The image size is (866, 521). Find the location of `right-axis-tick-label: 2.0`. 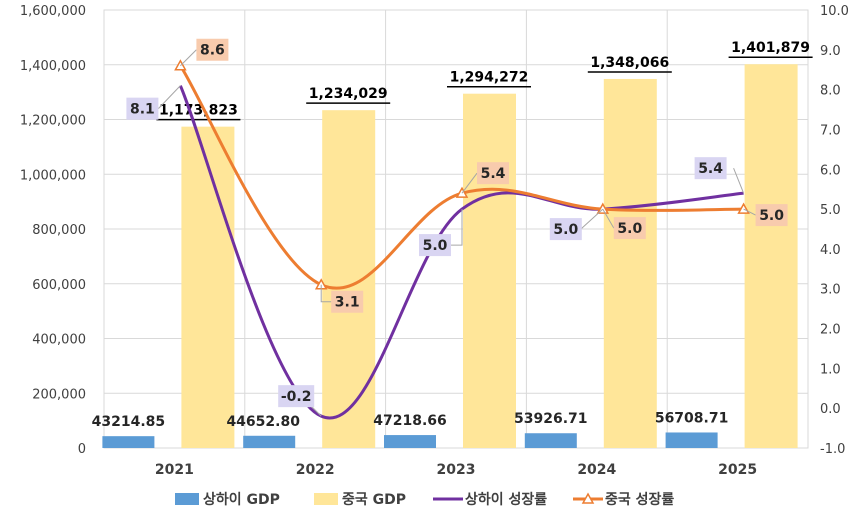

right-axis-tick-label: 2.0 is located at coordinates (830, 330).